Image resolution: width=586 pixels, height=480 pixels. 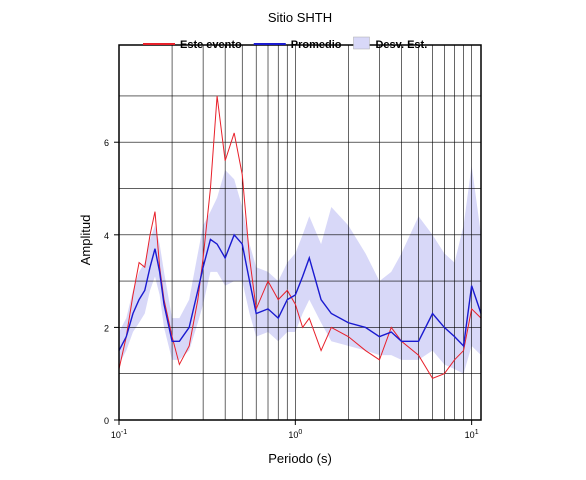 I want to click on legend-swatch, so click(x=361, y=43).